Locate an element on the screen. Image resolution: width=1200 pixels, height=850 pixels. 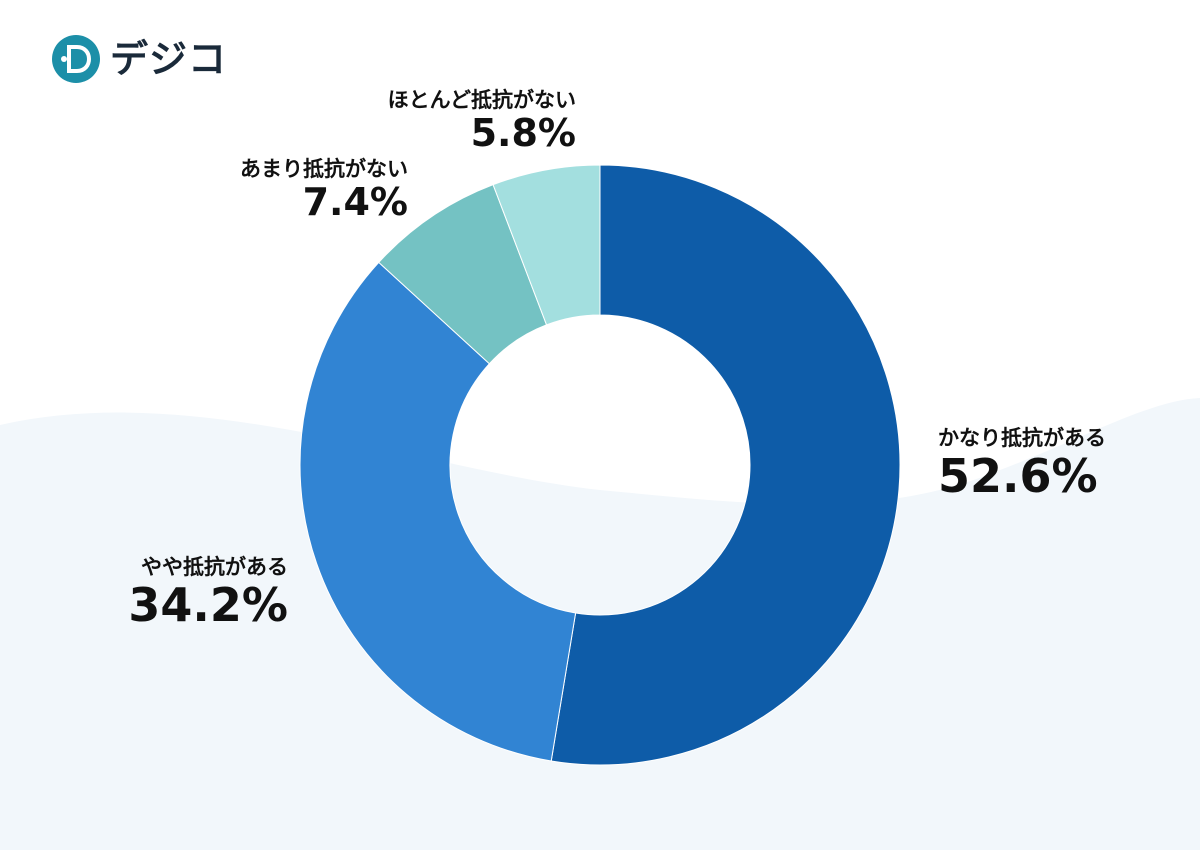
slice-name-2: あまり抵抗がない is located at coordinates (324, 169).